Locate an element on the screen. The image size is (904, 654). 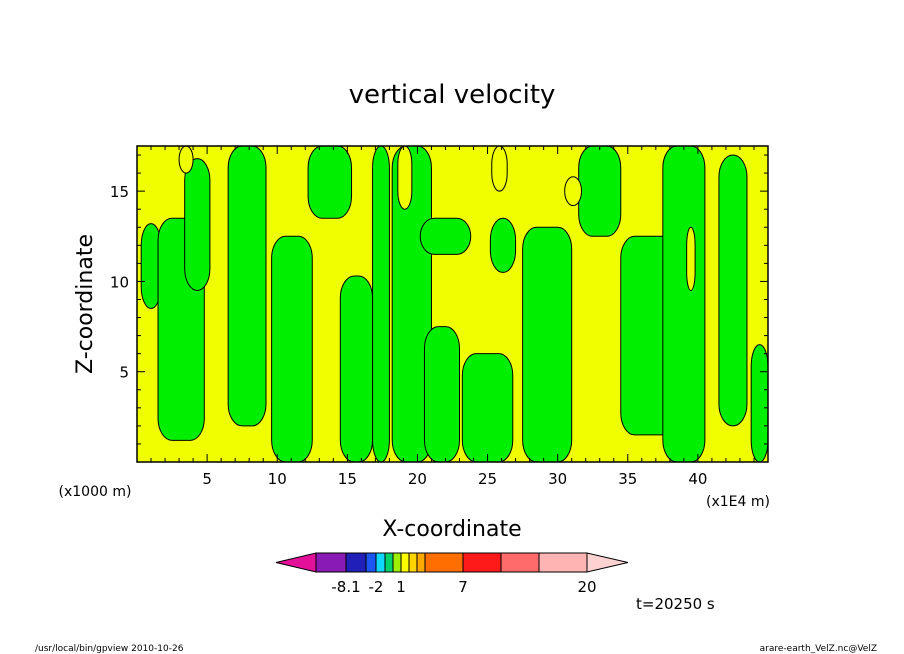
positive-velocity-islands is located at coordinates (437, 218).